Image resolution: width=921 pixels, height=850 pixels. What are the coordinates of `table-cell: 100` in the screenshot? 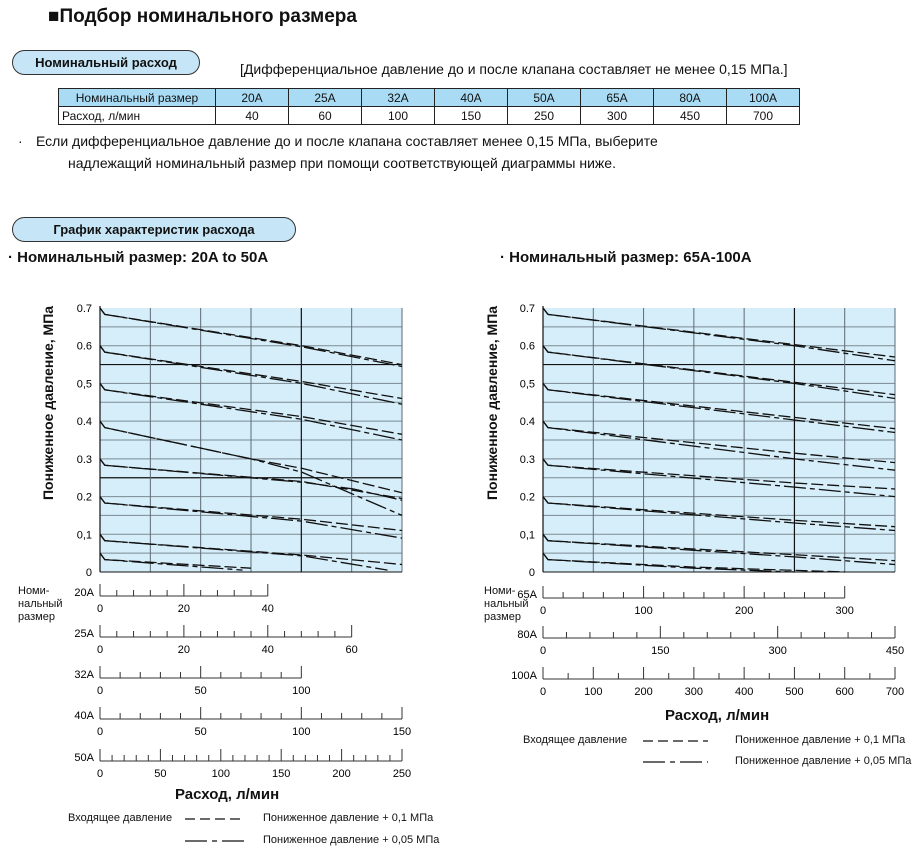 It's located at (398, 115).